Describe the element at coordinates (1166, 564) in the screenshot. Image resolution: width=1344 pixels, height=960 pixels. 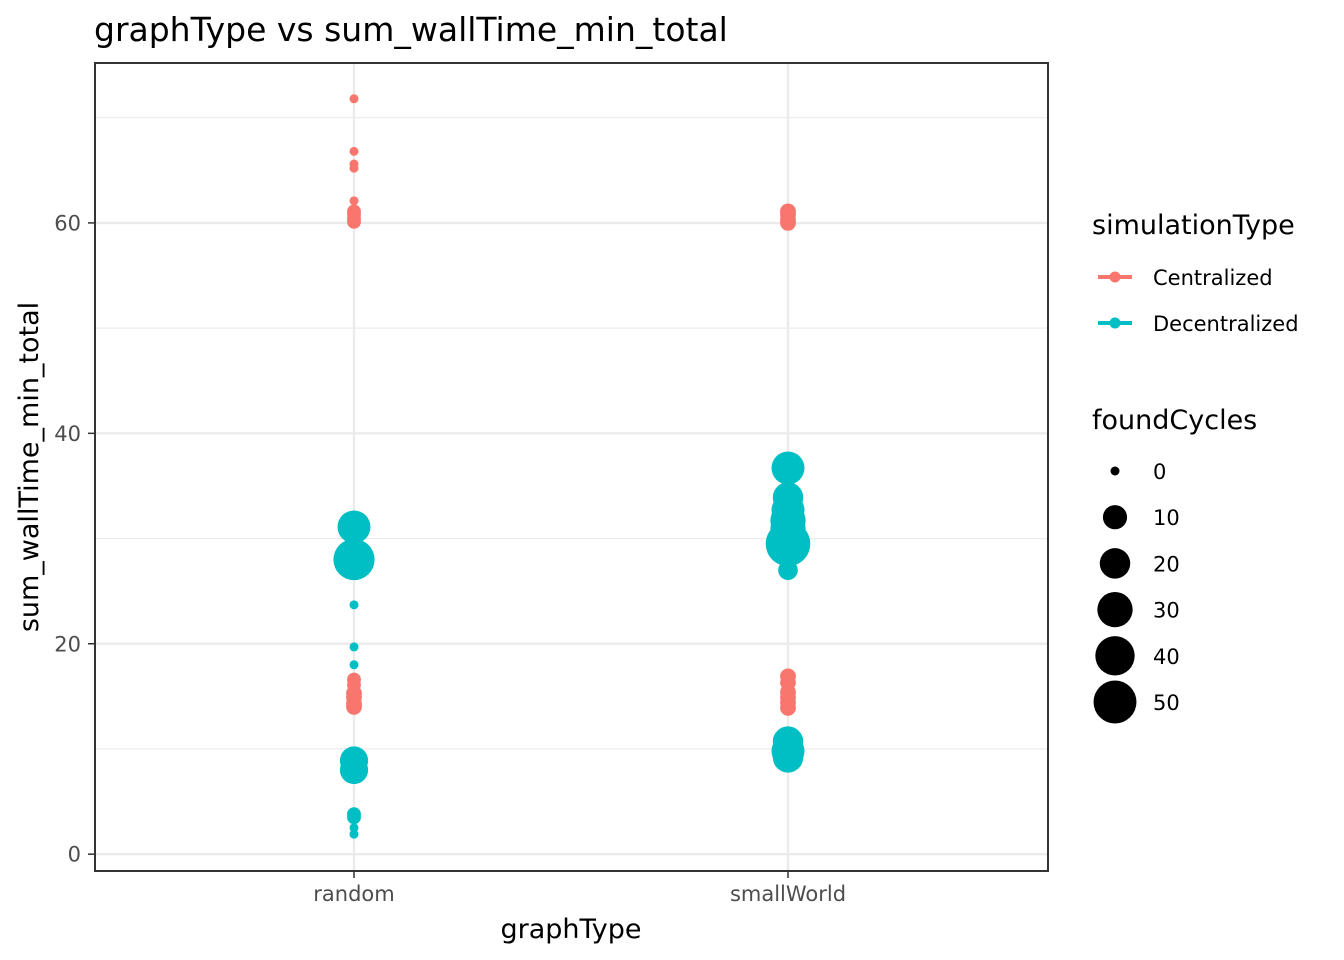
I see `legend-size-label: 20` at that location.